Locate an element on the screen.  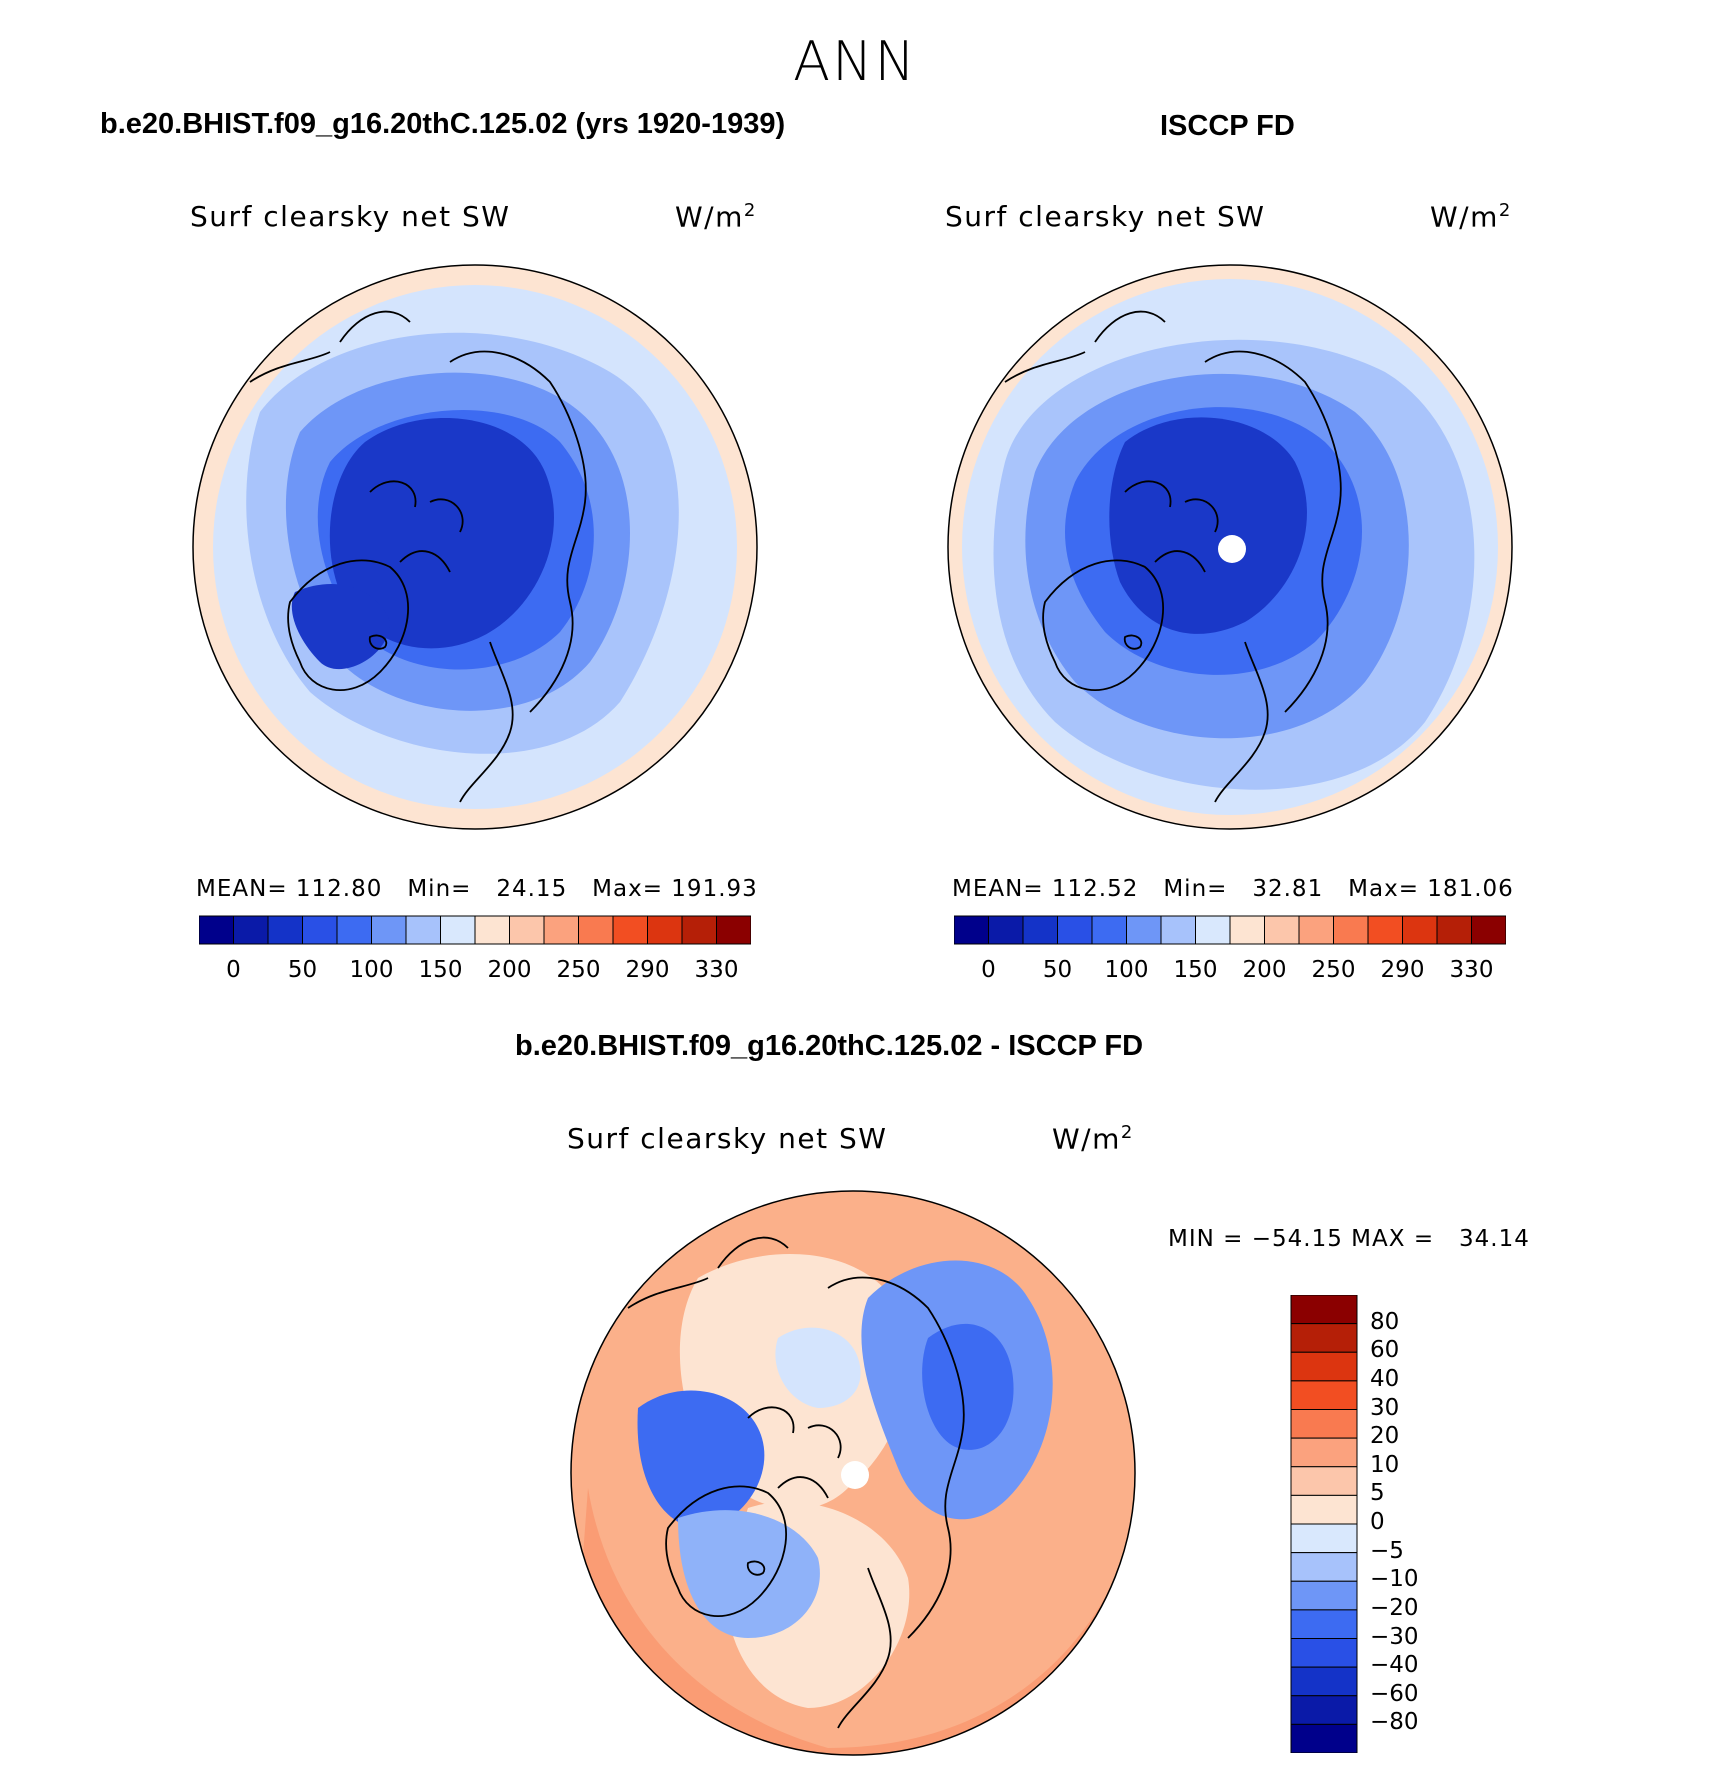
obs-variable-label: Surf clearsky net SW is located at coordinates (1105, 216).